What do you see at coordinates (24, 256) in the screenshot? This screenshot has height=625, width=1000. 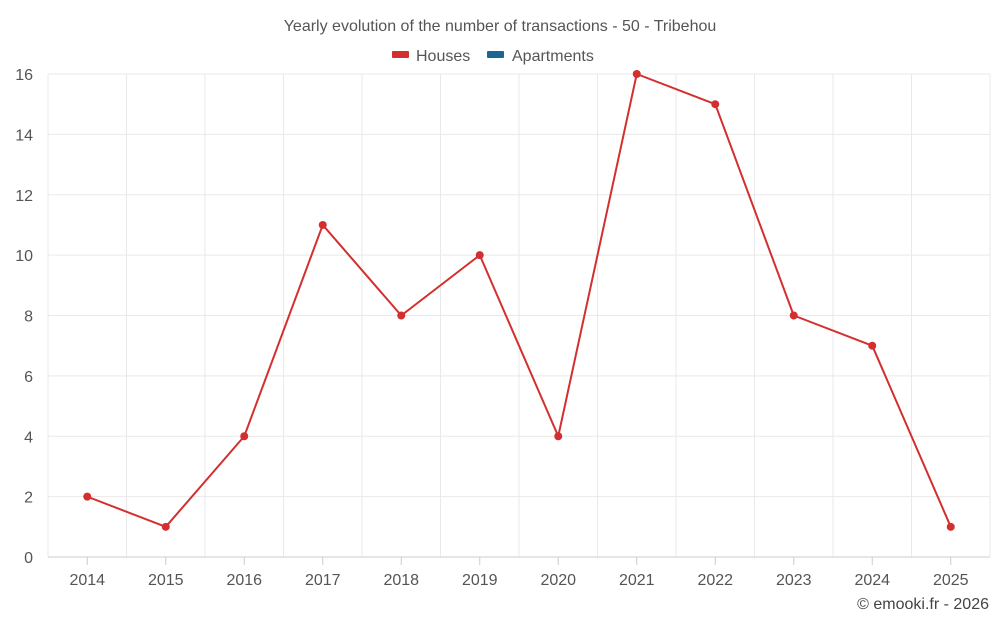 I see `y-tick-label: 10` at bounding box center [24, 256].